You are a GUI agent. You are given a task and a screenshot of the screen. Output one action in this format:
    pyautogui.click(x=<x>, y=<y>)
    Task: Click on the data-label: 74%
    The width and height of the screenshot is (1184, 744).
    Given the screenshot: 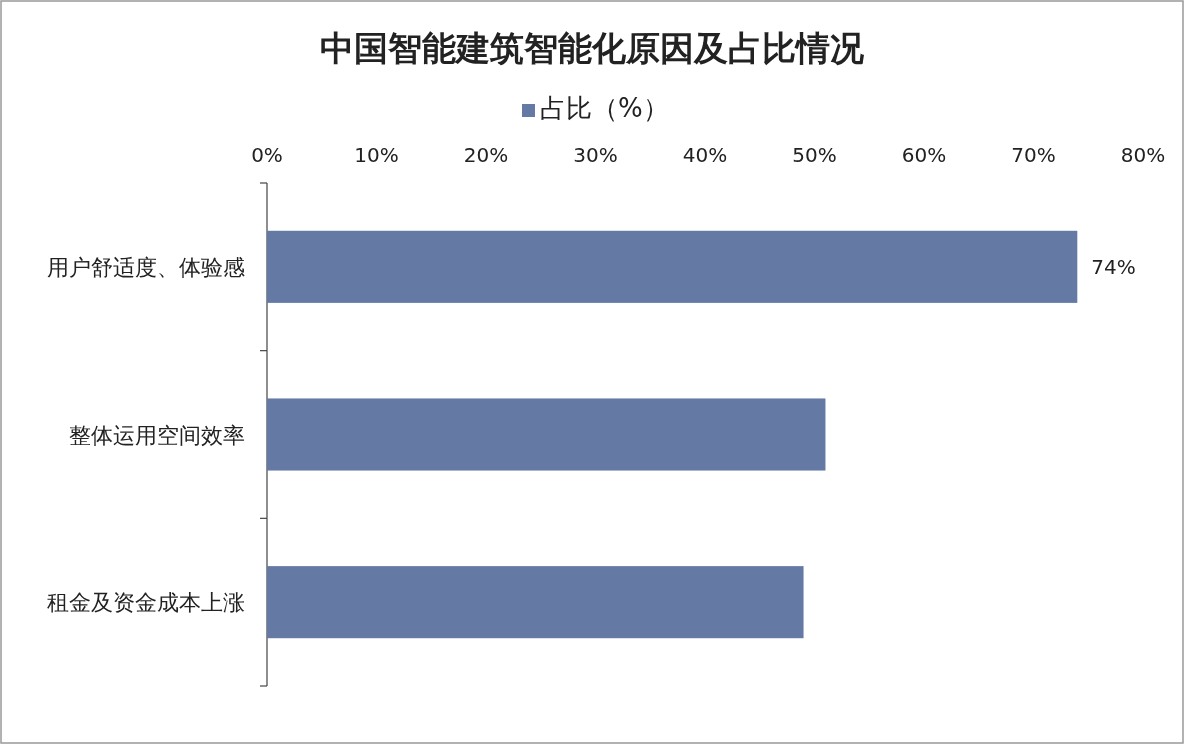 What is the action you would take?
    pyautogui.click(x=1113, y=266)
    